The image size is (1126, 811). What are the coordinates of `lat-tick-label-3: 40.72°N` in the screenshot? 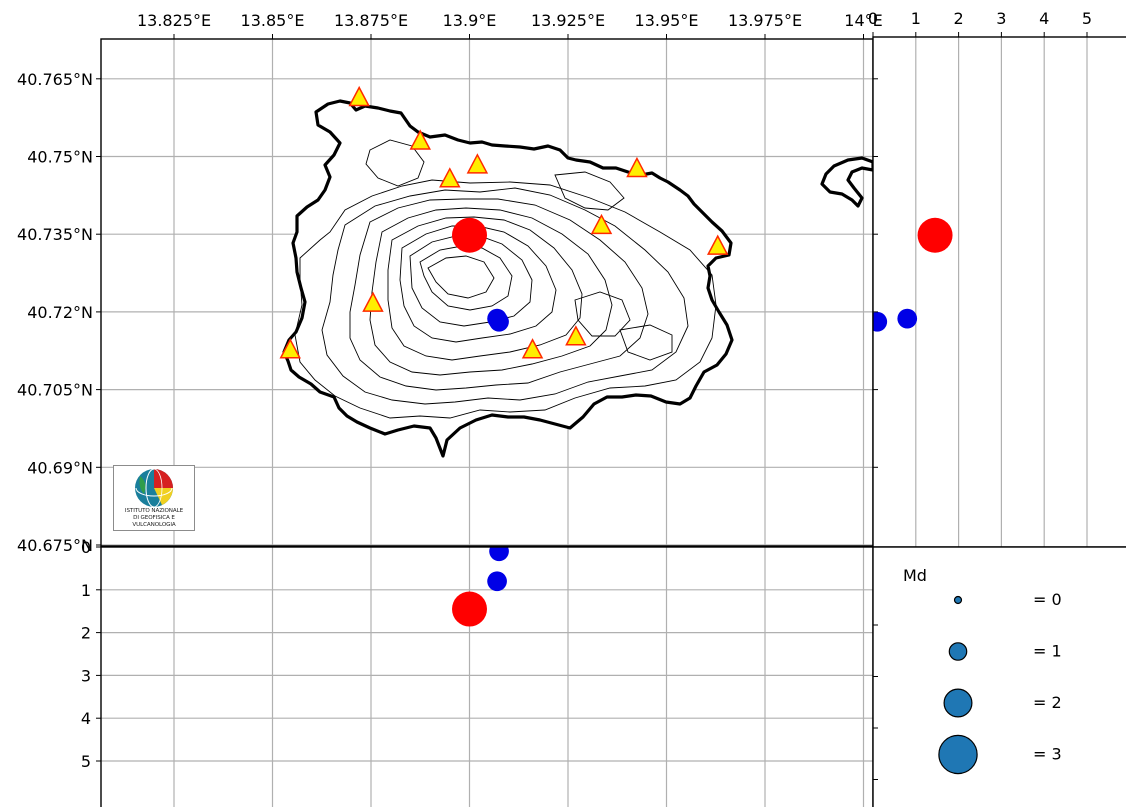 It's located at (60, 312).